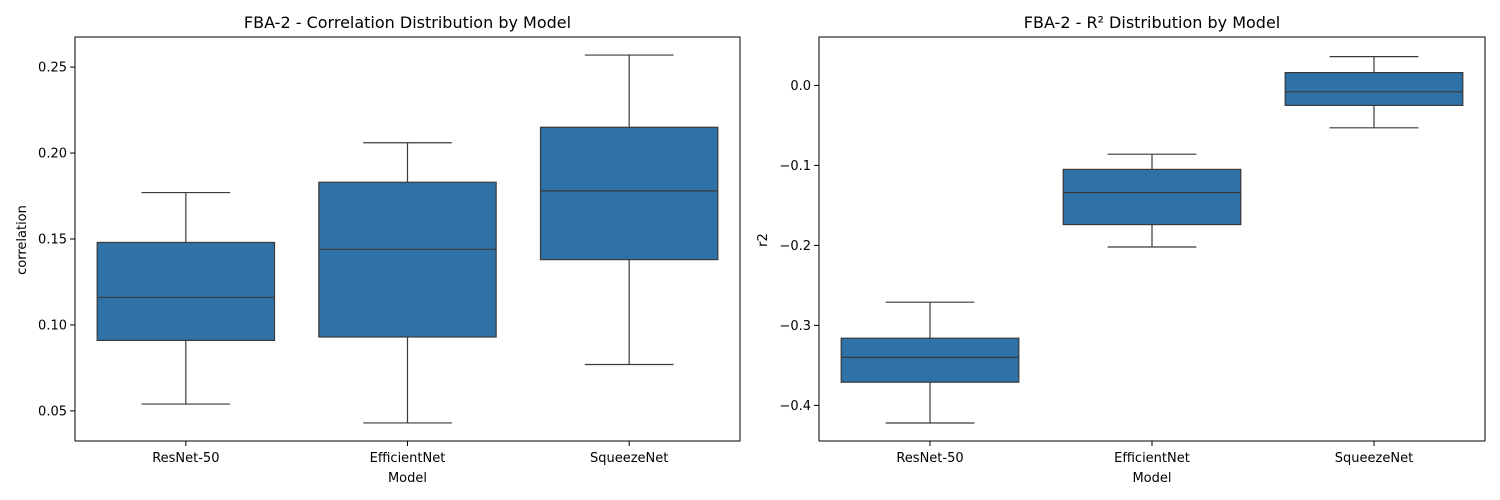 The width and height of the screenshot is (1500, 500). Describe the element at coordinates (800, 86) in the screenshot. I see `y-tick-label: 0.0` at that location.